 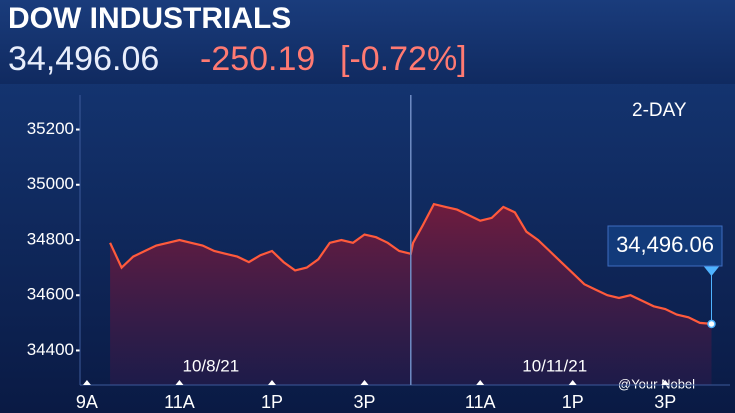 I want to click on y-tick-label: 34600, so click(x=50, y=294).